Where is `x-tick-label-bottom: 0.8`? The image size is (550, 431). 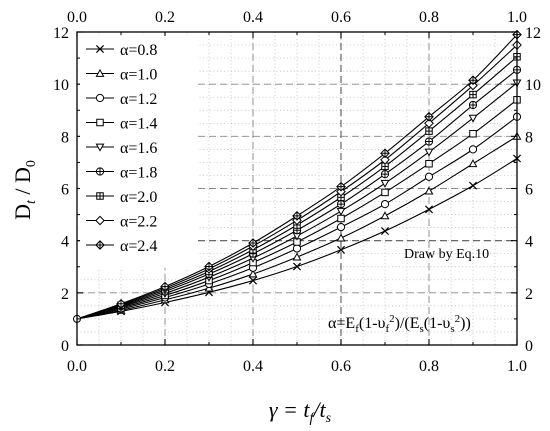
x-tick-label-bottom: 0.8 is located at coordinates (429, 366).